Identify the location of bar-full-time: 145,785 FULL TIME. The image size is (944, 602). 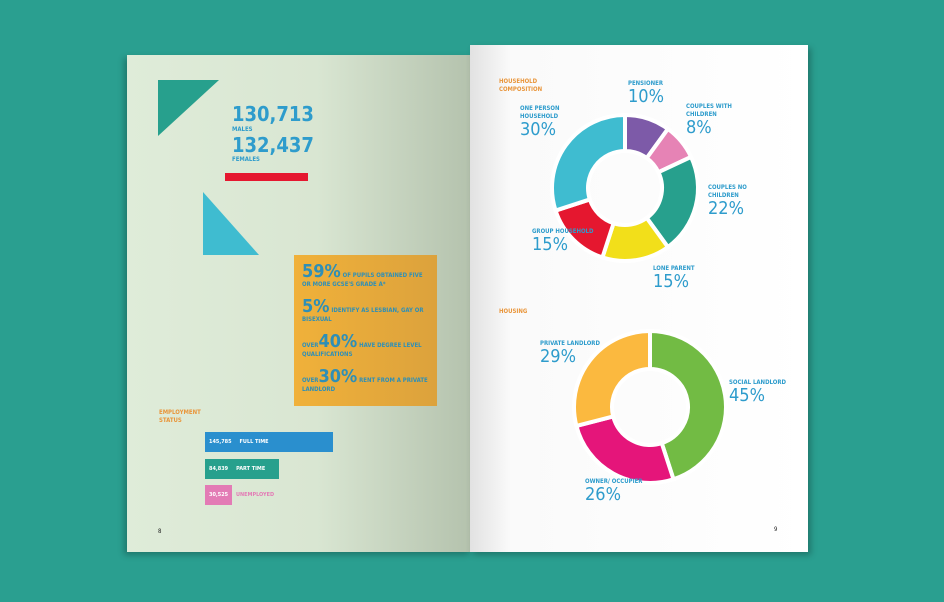
(269, 442).